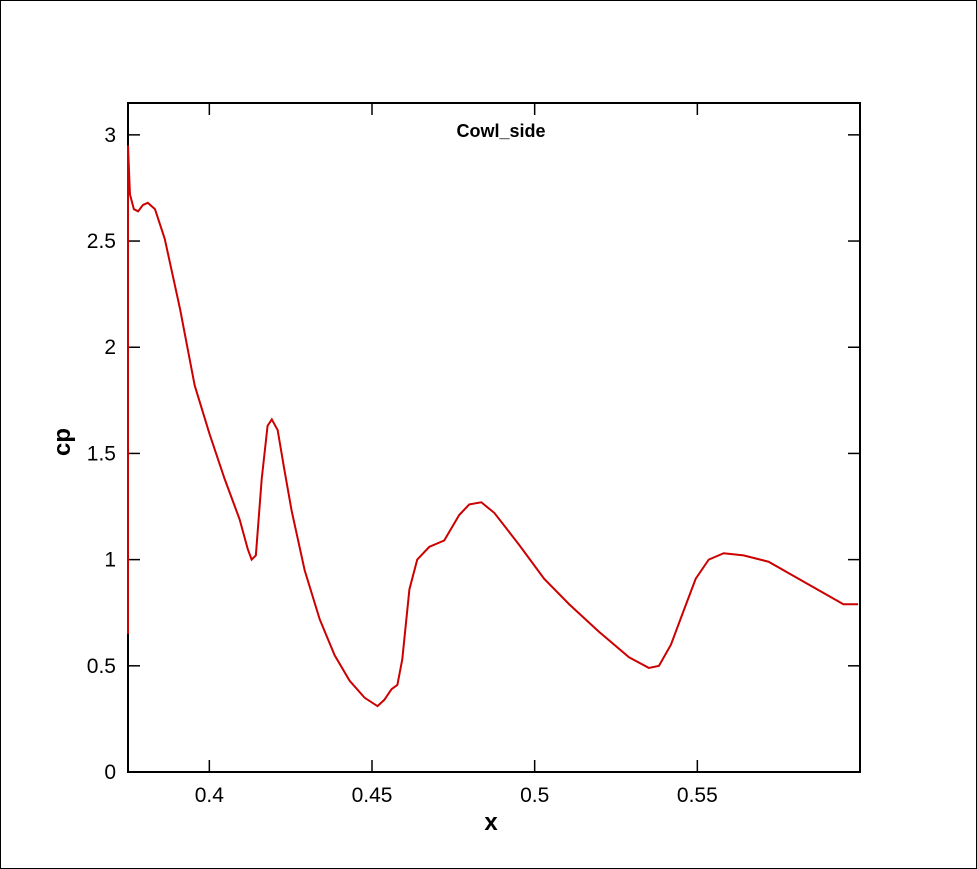  Describe the element at coordinates (110, 347) in the screenshot. I see `y-tick-label: 2` at that location.